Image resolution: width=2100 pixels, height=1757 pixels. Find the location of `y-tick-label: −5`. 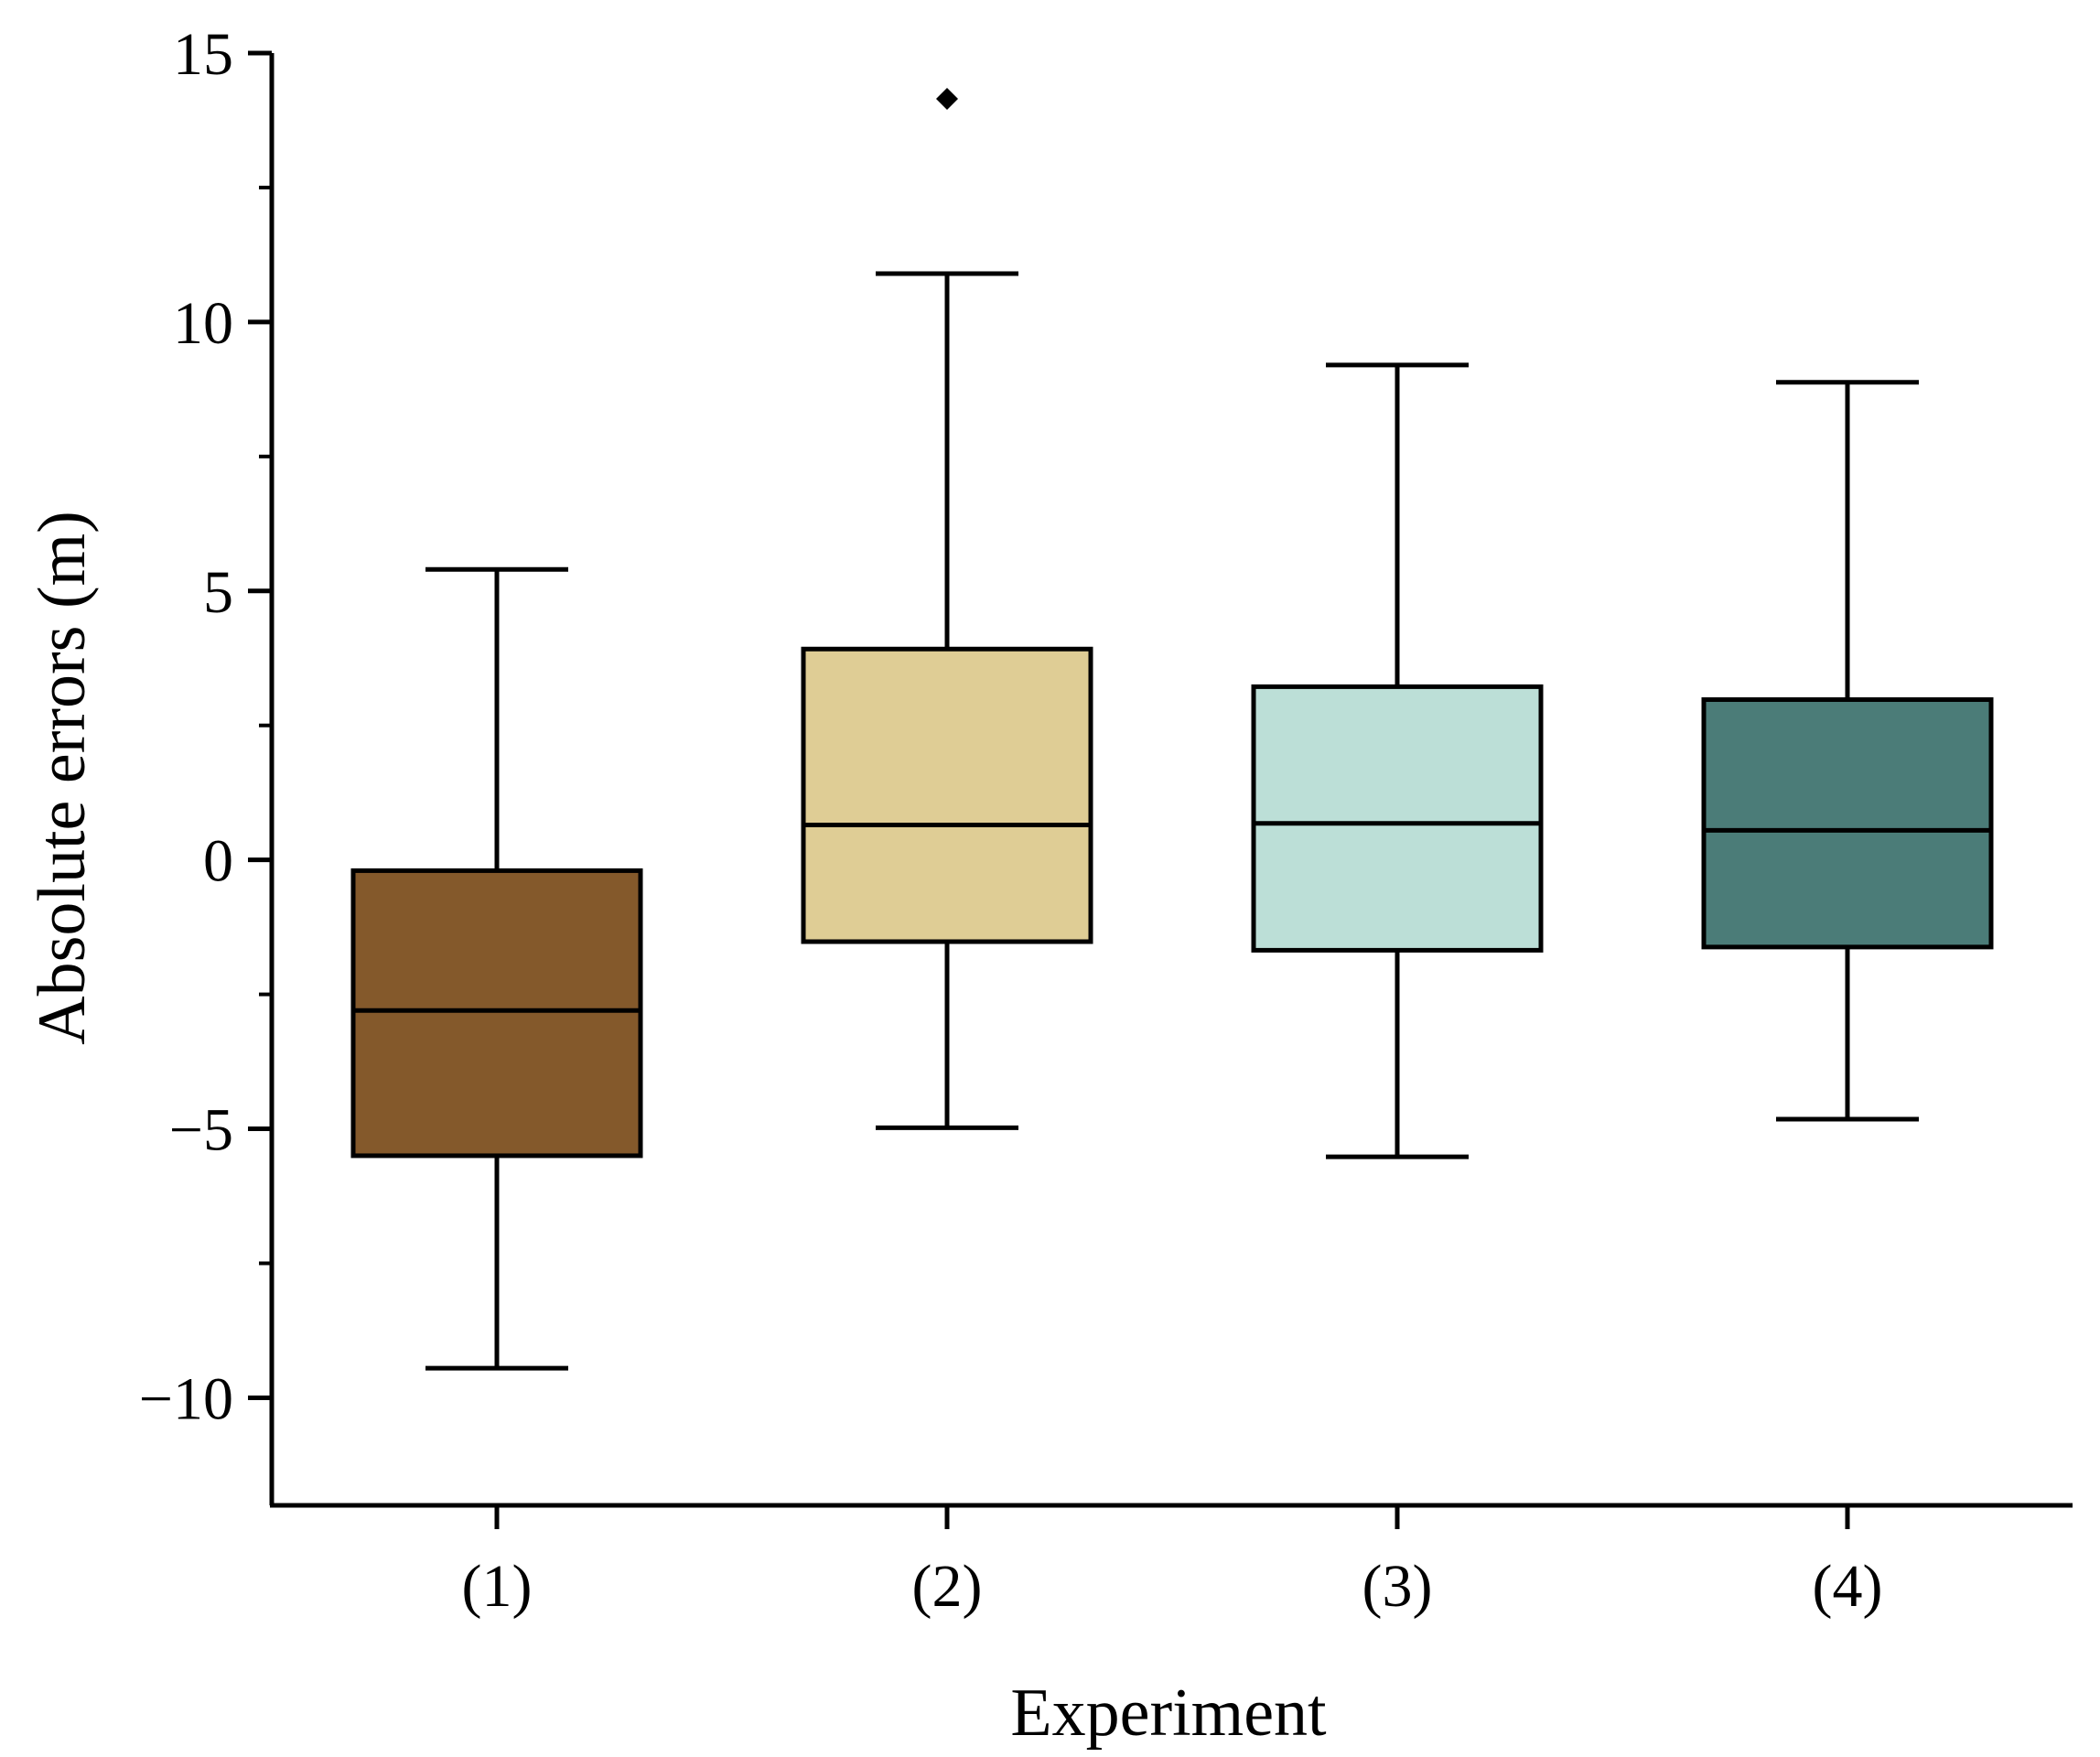

y-tick-label: −5 is located at coordinates (201, 1130).